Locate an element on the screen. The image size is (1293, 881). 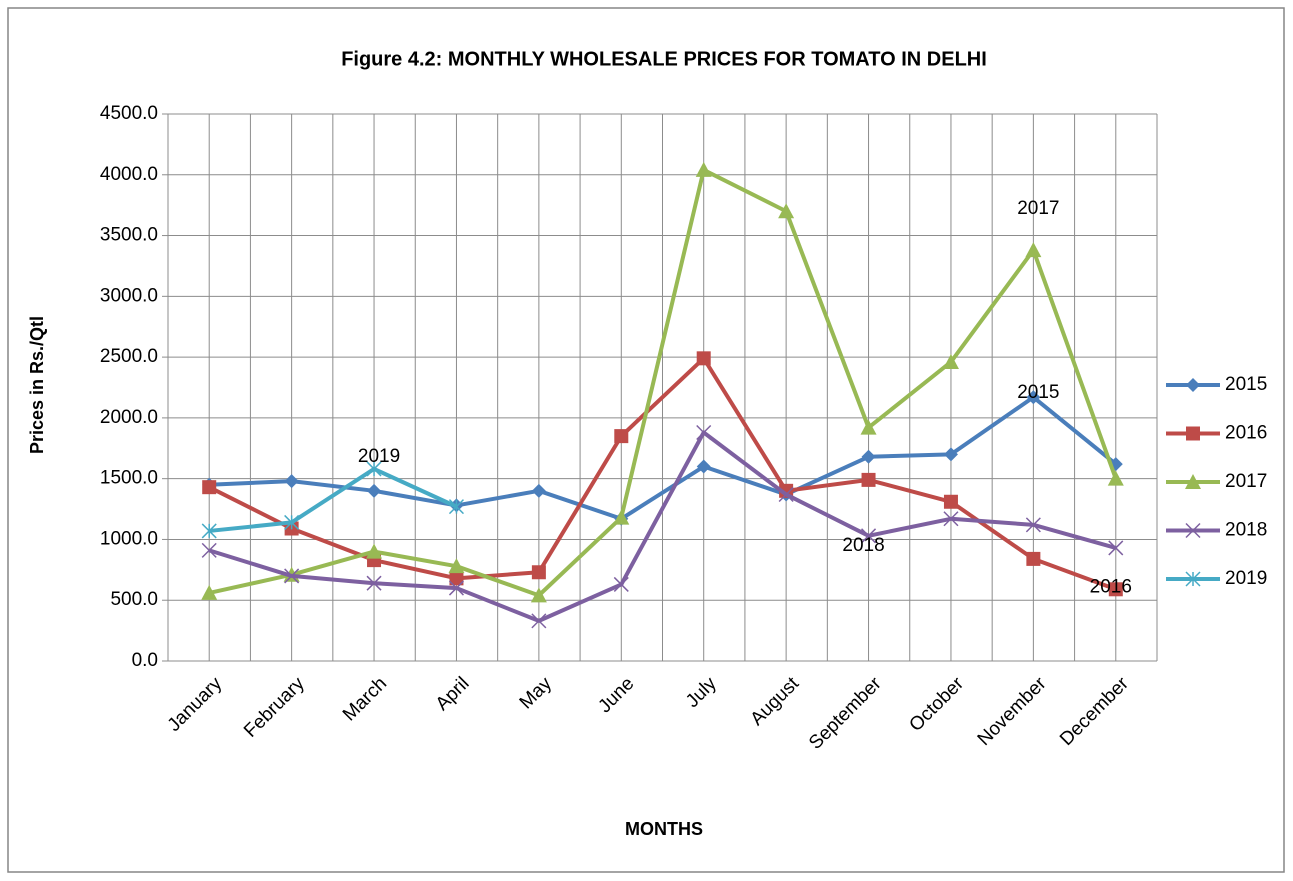
y-tick-label: 1000.0 is located at coordinates (129, 538).